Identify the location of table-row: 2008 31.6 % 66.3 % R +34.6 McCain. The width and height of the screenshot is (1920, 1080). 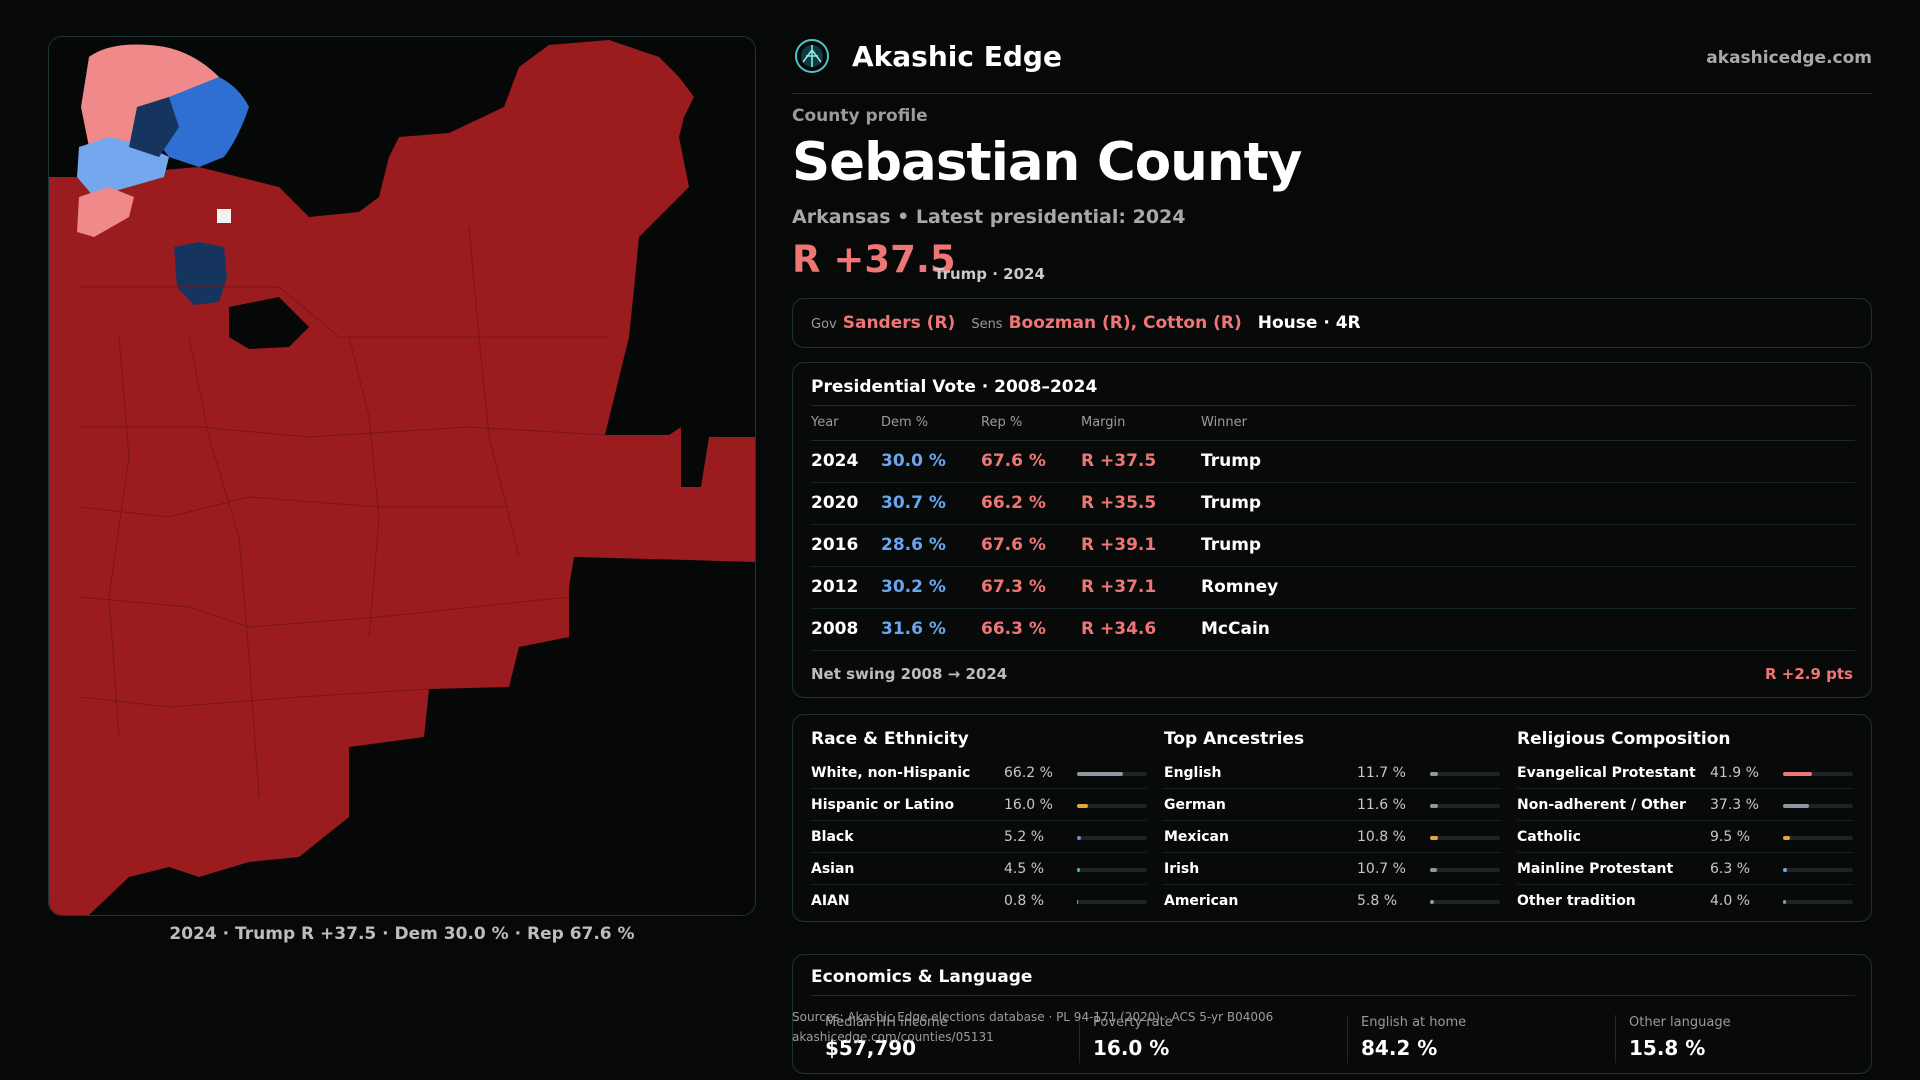
(1333, 630).